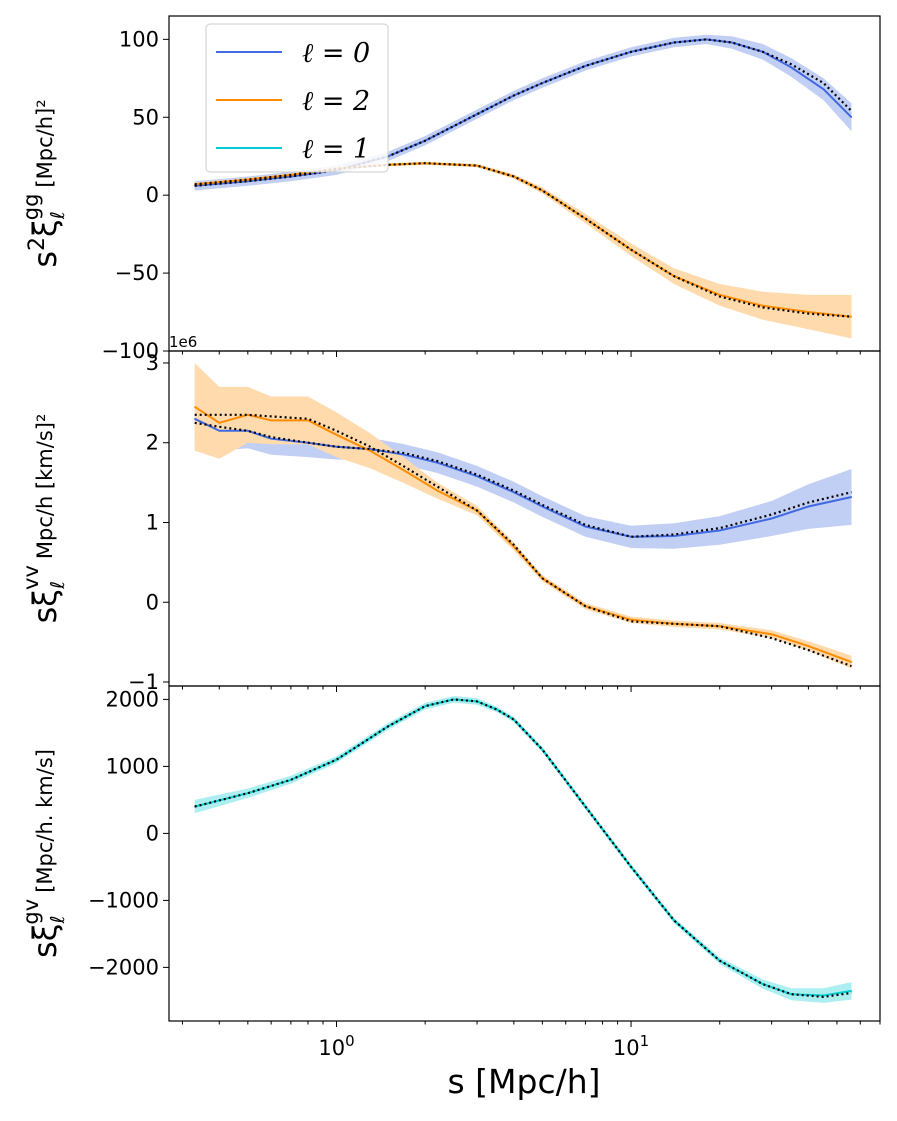  Describe the element at coordinates (132, 766) in the screenshot. I see `y-tick-label: 1000` at that location.